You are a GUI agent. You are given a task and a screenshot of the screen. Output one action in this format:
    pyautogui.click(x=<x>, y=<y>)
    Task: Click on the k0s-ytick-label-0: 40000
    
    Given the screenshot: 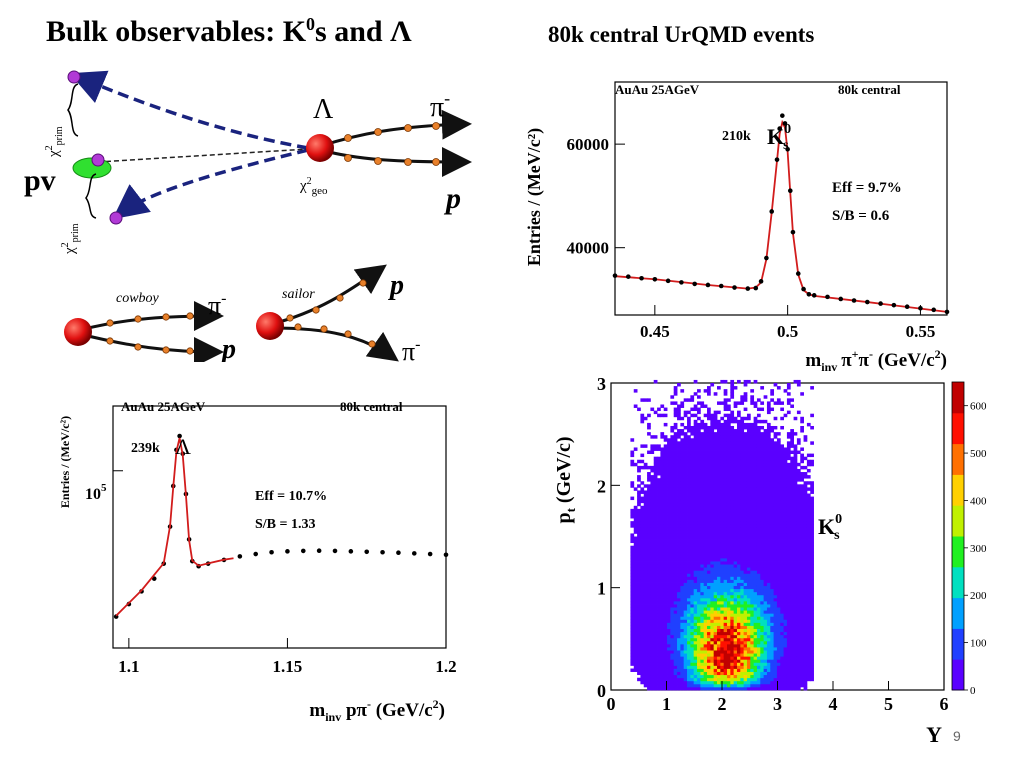 What is the action you would take?
    pyautogui.click(x=588, y=248)
    